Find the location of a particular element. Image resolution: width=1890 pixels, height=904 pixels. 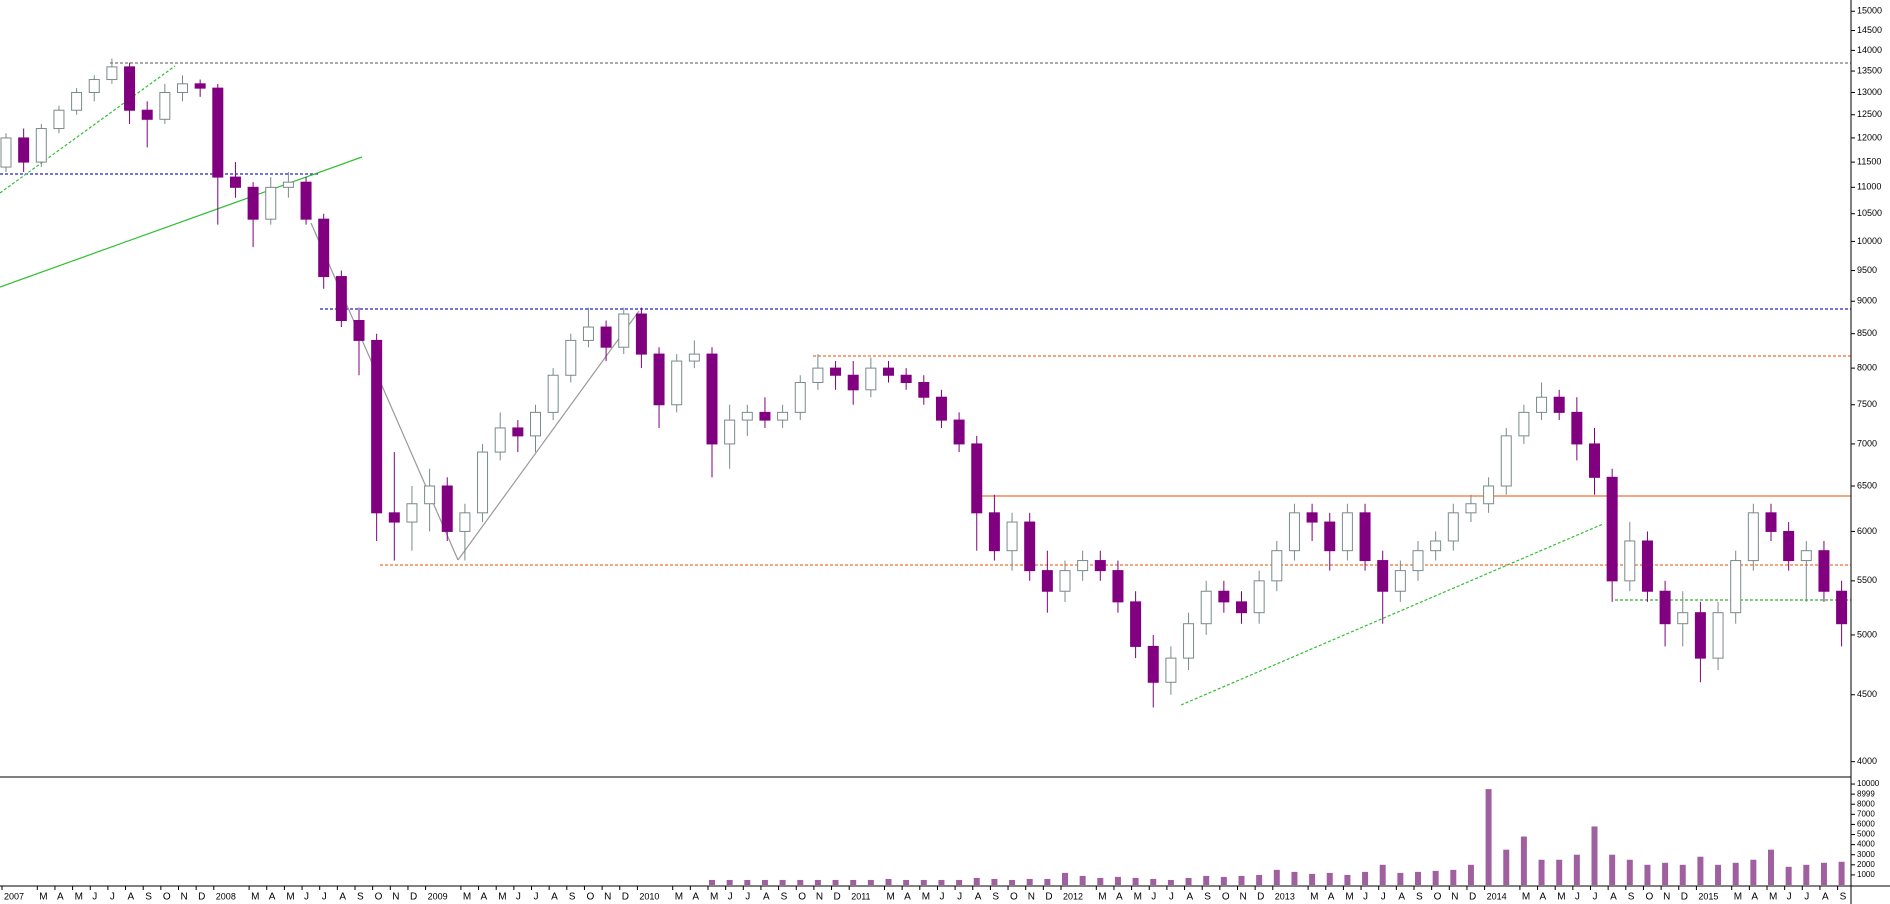

x-tick-label: S is located at coordinates (1419, 897).